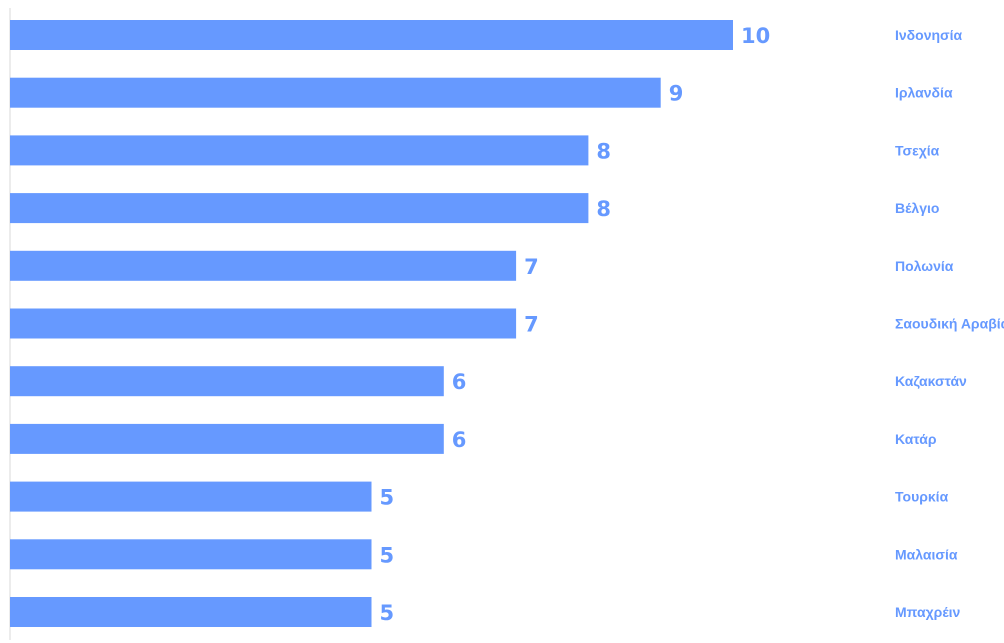 The image size is (1004, 643). I want to click on value-label-10: 5, so click(387, 613).